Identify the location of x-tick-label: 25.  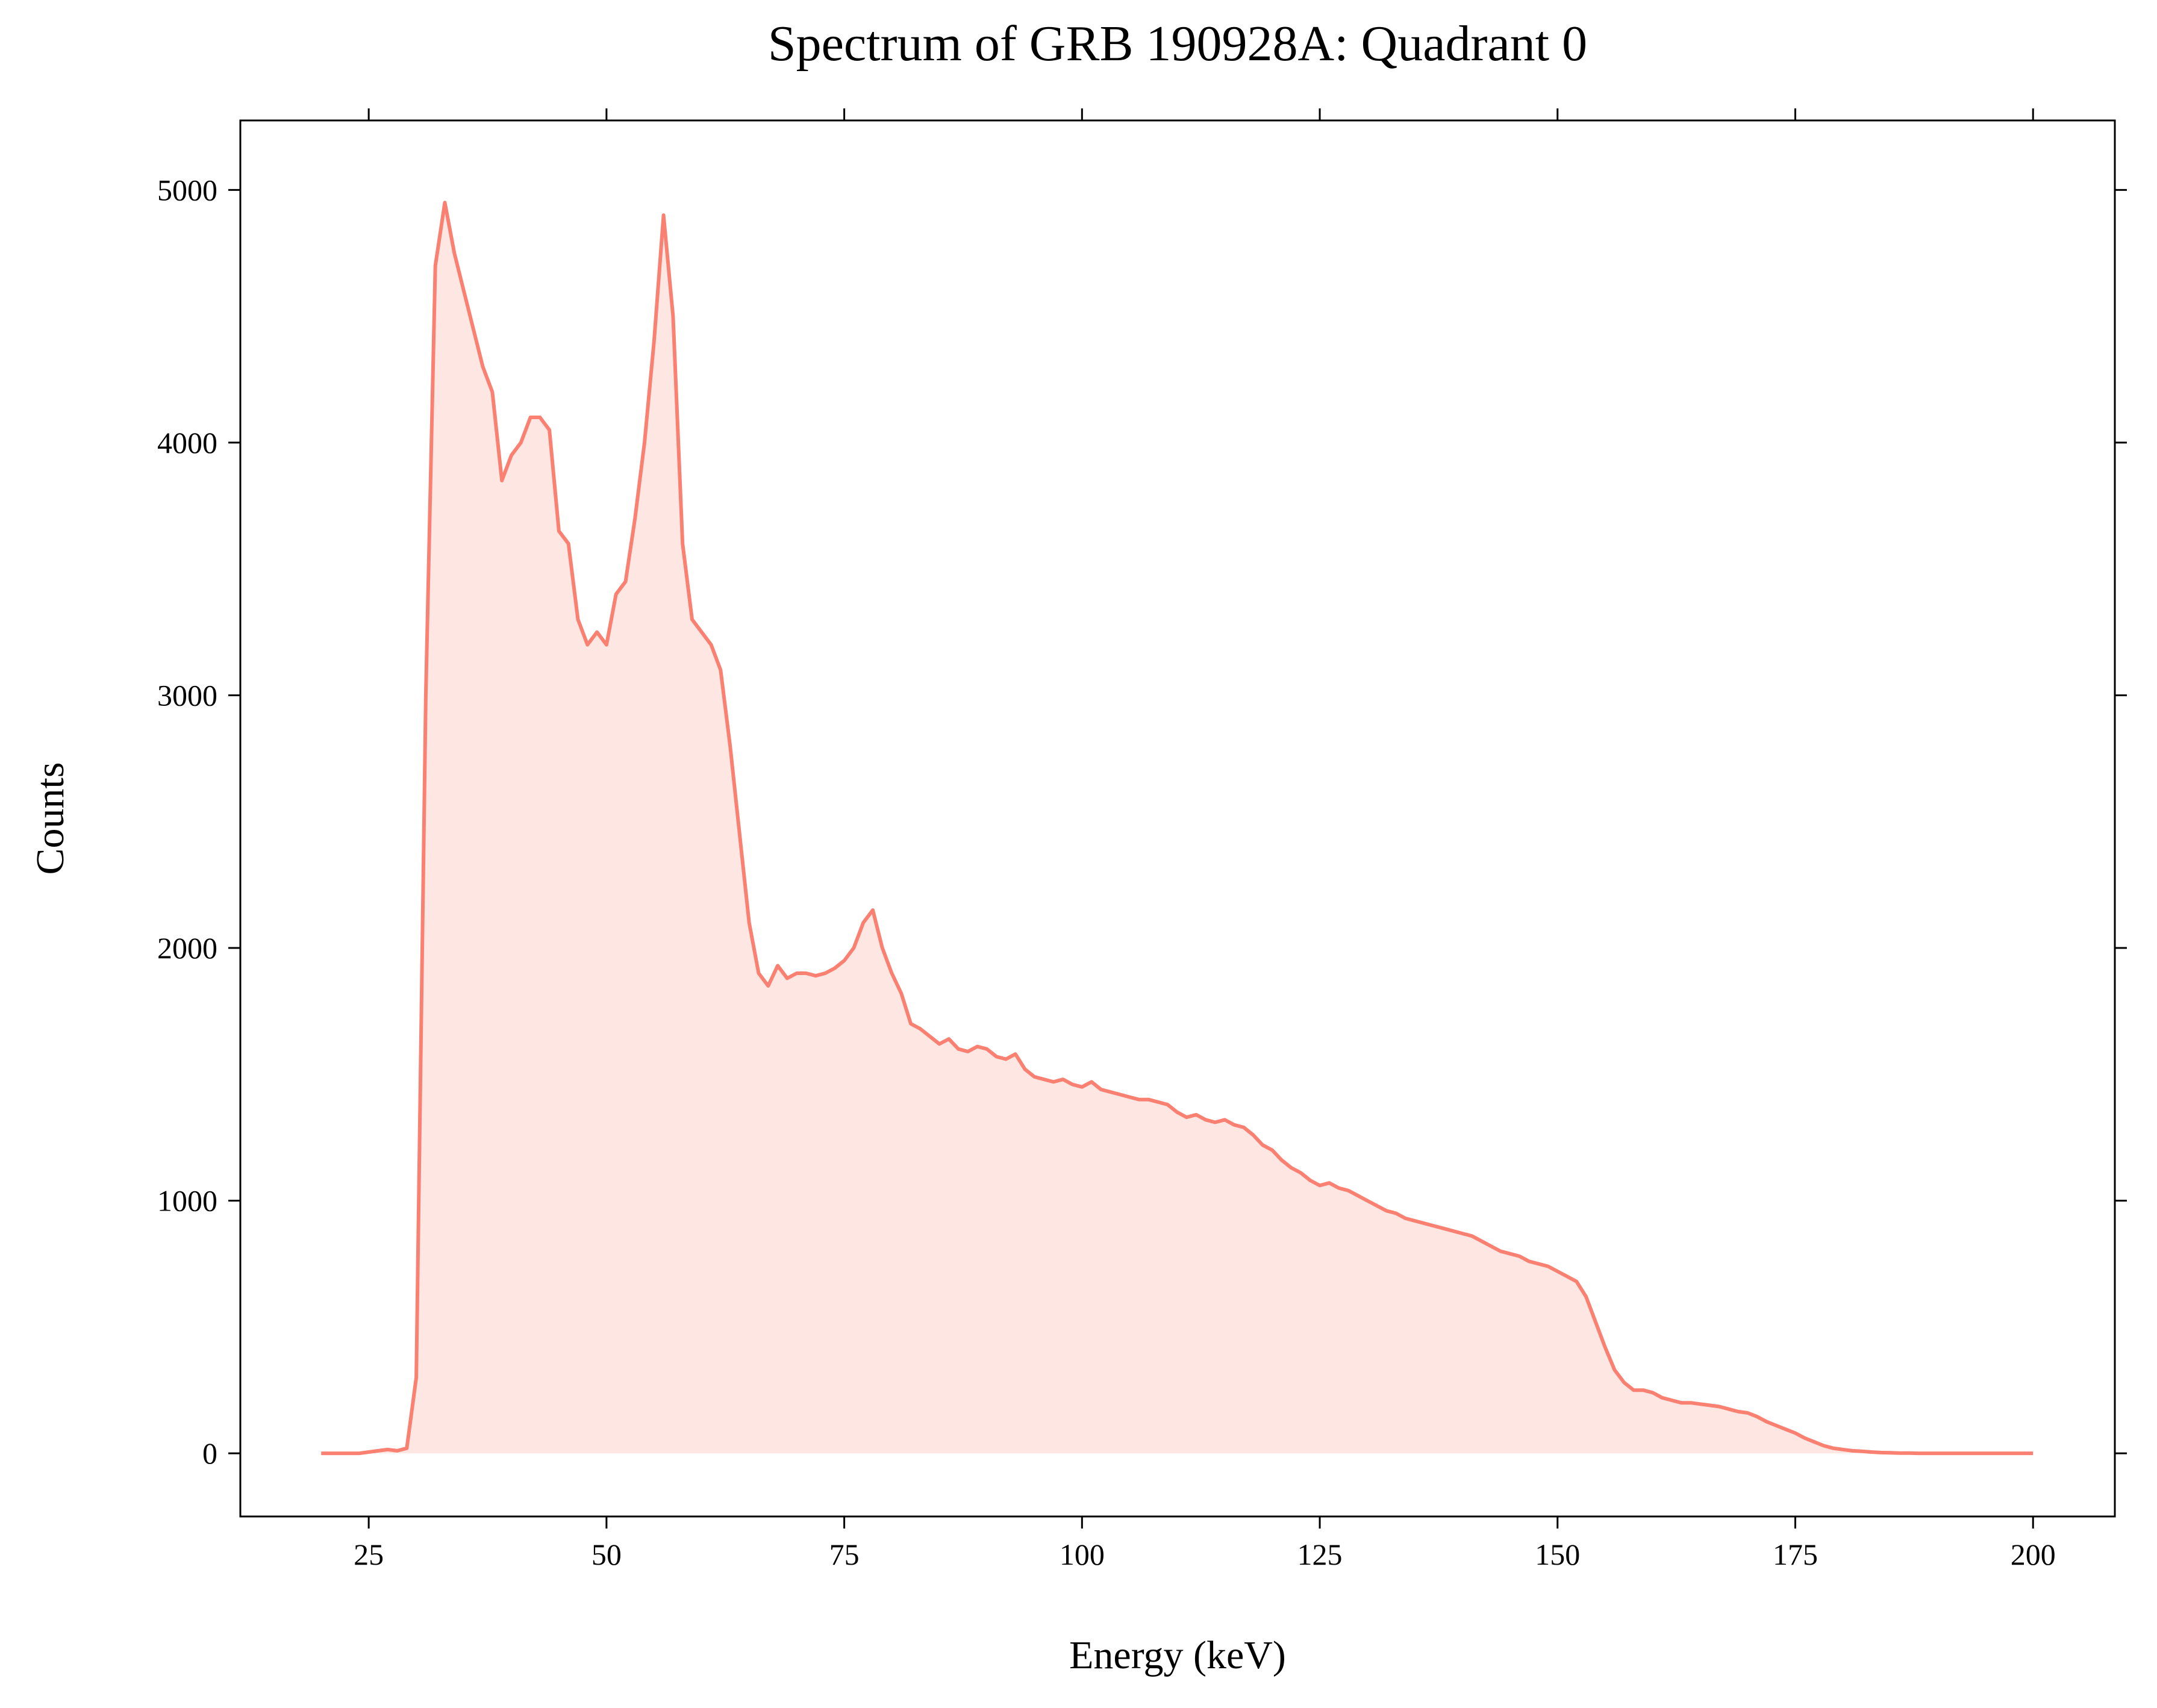
(369, 1554).